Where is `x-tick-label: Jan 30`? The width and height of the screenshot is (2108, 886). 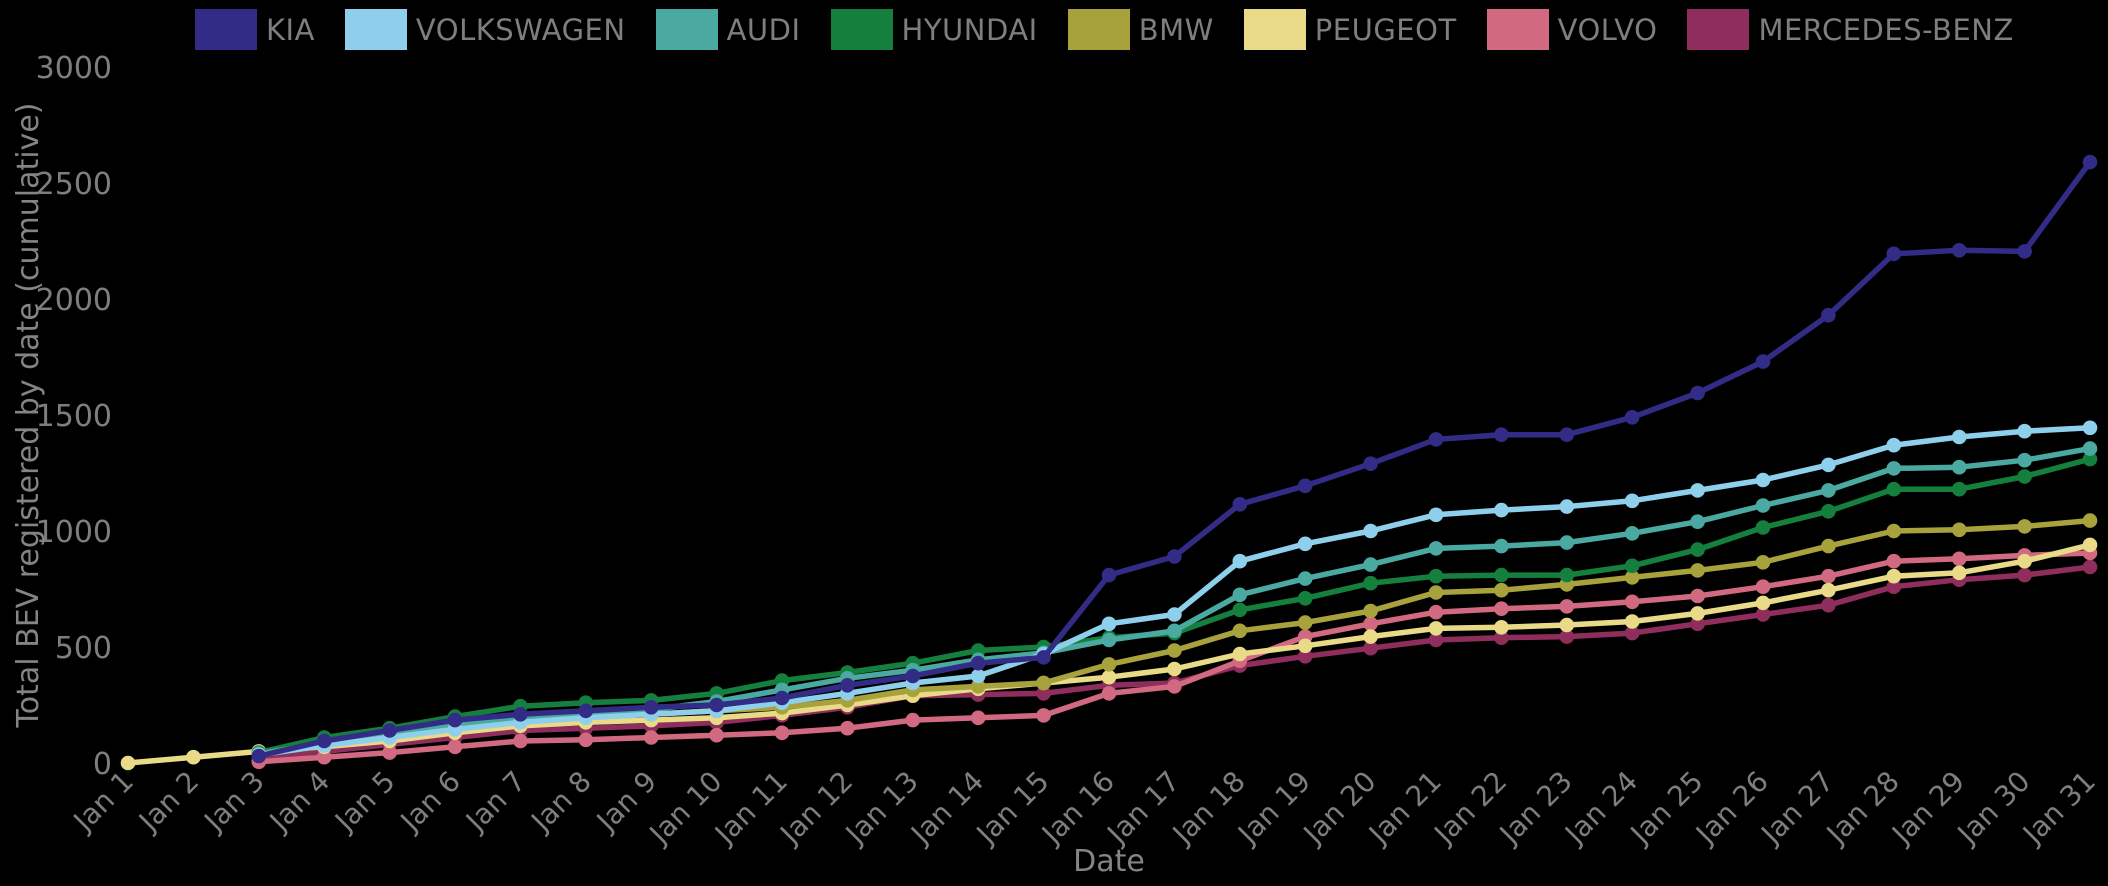 x-tick-label: Jan 30 is located at coordinates (1993, 808).